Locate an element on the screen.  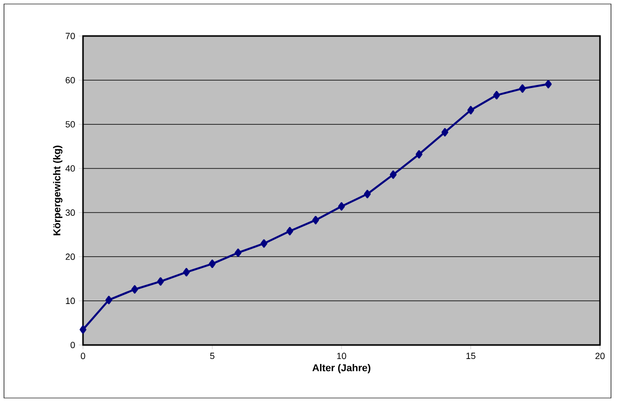
y-tick-label: 70 is located at coordinates (70, 36).